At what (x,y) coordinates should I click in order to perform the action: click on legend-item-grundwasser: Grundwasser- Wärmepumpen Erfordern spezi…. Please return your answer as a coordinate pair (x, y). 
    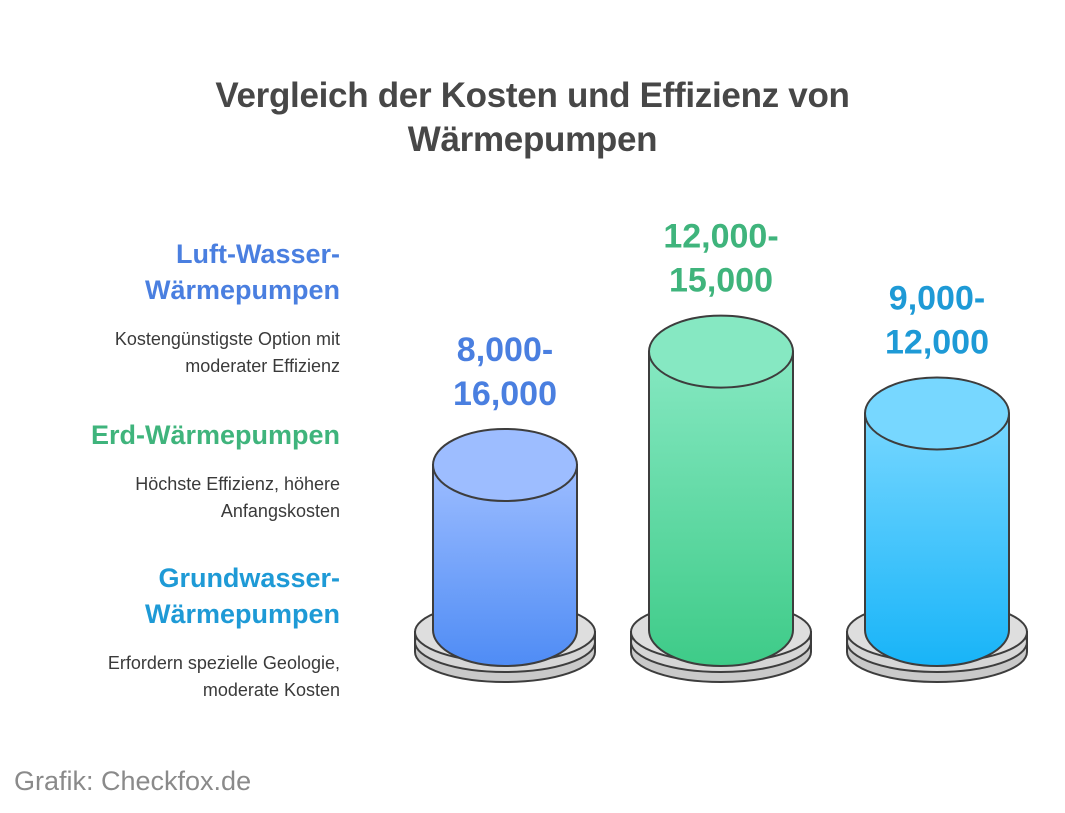
    Looking at the image, I should click on (185, 632).